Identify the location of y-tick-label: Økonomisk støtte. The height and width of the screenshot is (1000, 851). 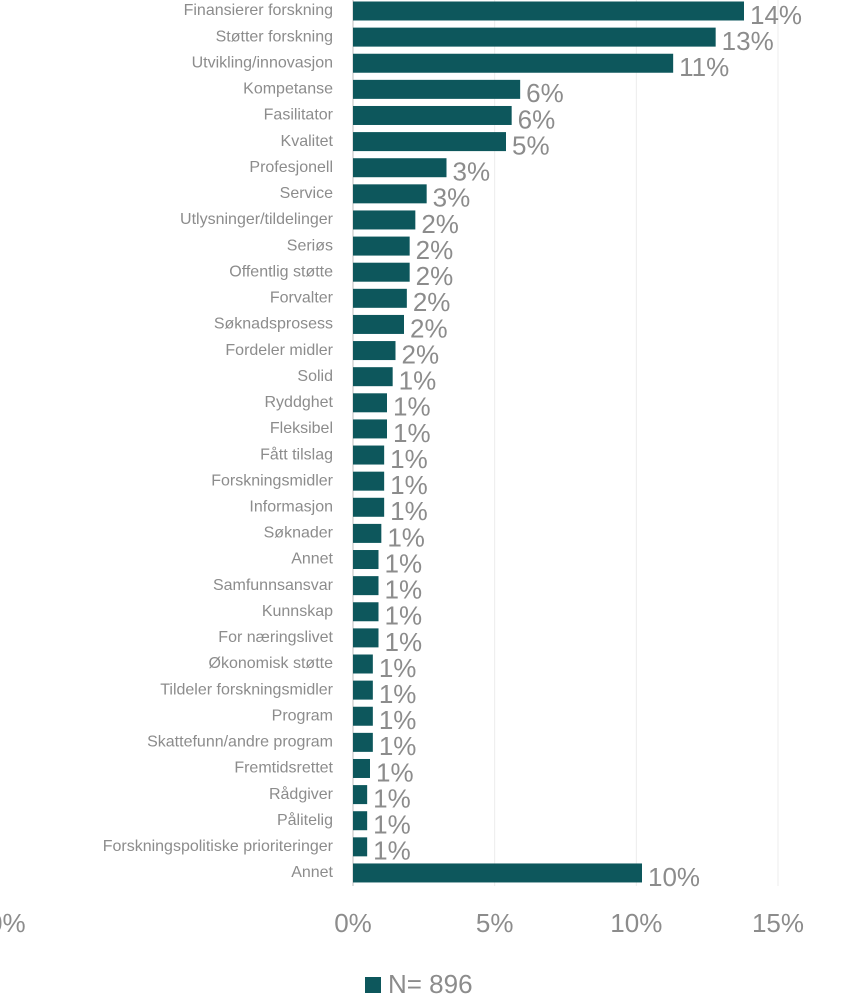
(271, 663).